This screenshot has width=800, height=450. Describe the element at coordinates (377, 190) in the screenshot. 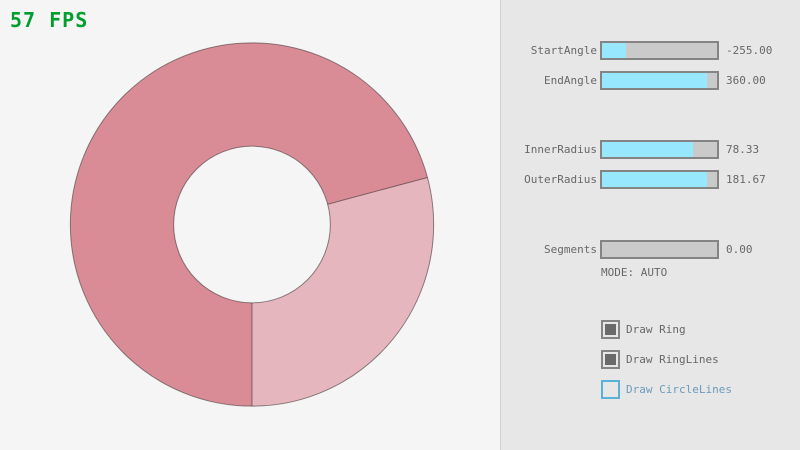

I see `ring-start-angle-line` at that location.